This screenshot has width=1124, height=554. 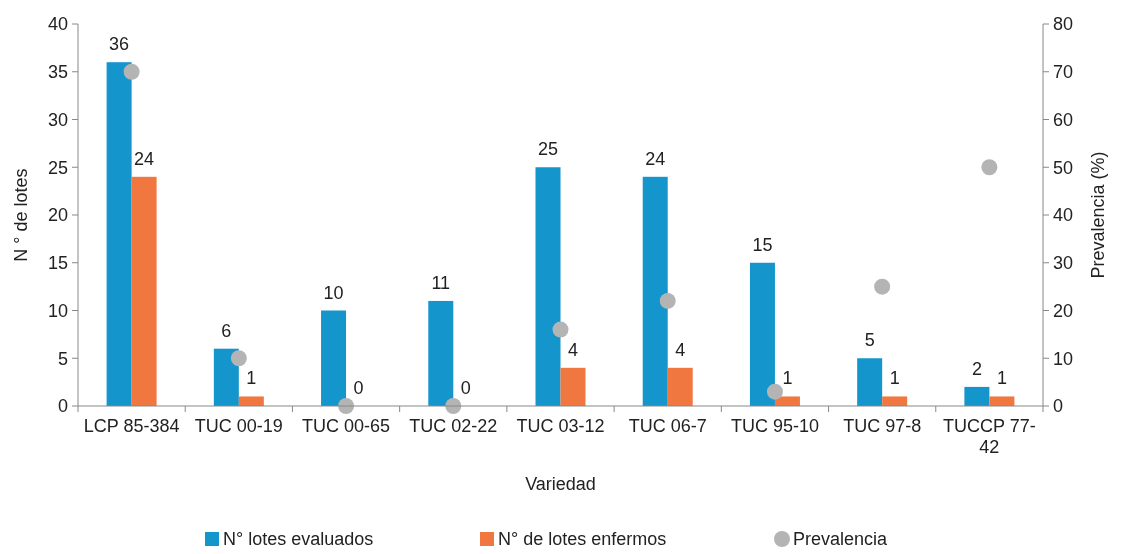 What do you see at coordinates (548, 149) in the screenshot?
I see `data-label: 25` at bounding box center [548, 149].